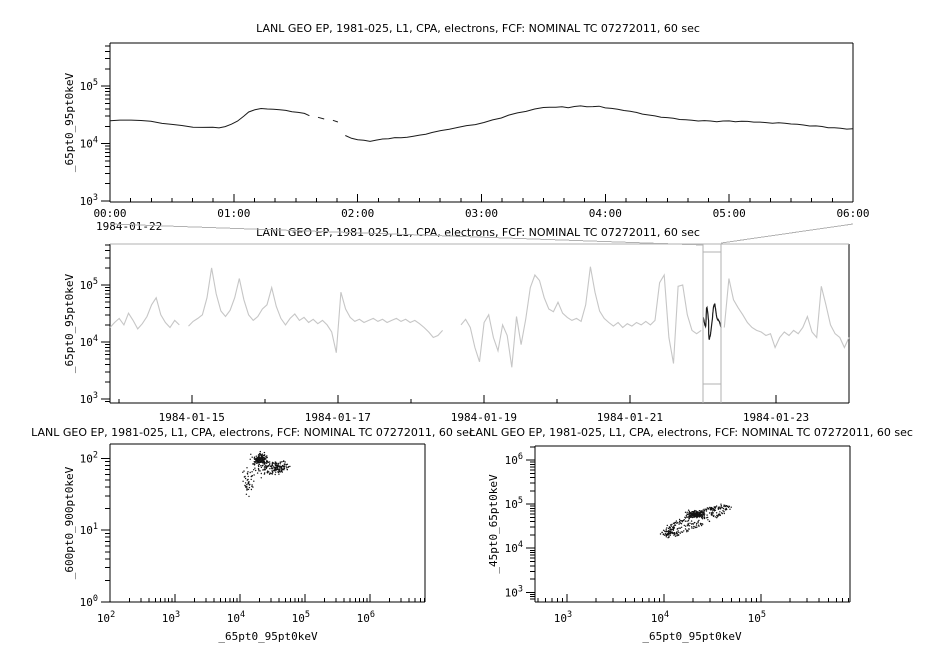 This screenshot has width=926, height=647. What do you see at coordinates (266, 474) in the screenshot?
I see `scatter-left-plot-points` at bounding box center [266, 474].